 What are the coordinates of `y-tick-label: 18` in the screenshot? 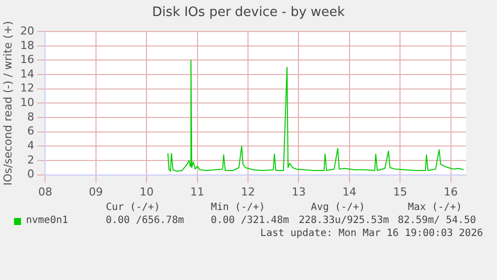 It's located at (27, 45).